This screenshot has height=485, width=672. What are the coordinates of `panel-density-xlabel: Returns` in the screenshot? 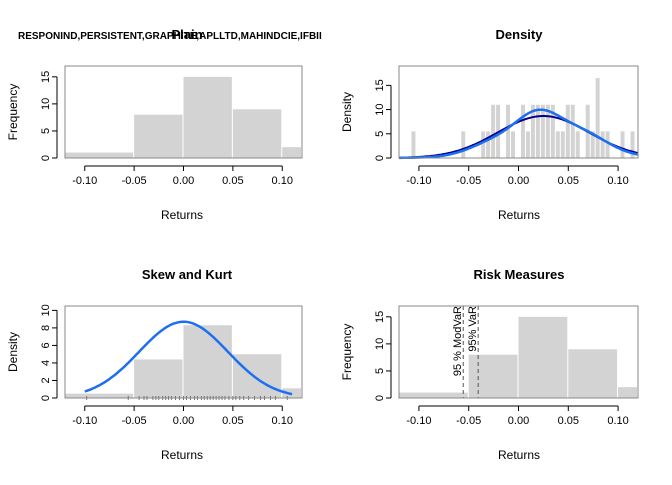 It's located at (519, 215).